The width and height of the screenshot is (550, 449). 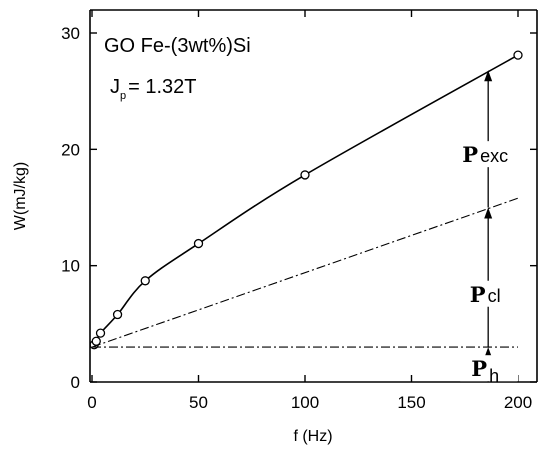 What do you see at coordinates (75, 382) in the screenshot?
I see `y-tick-label: 0` at bounding box center [75, 382].